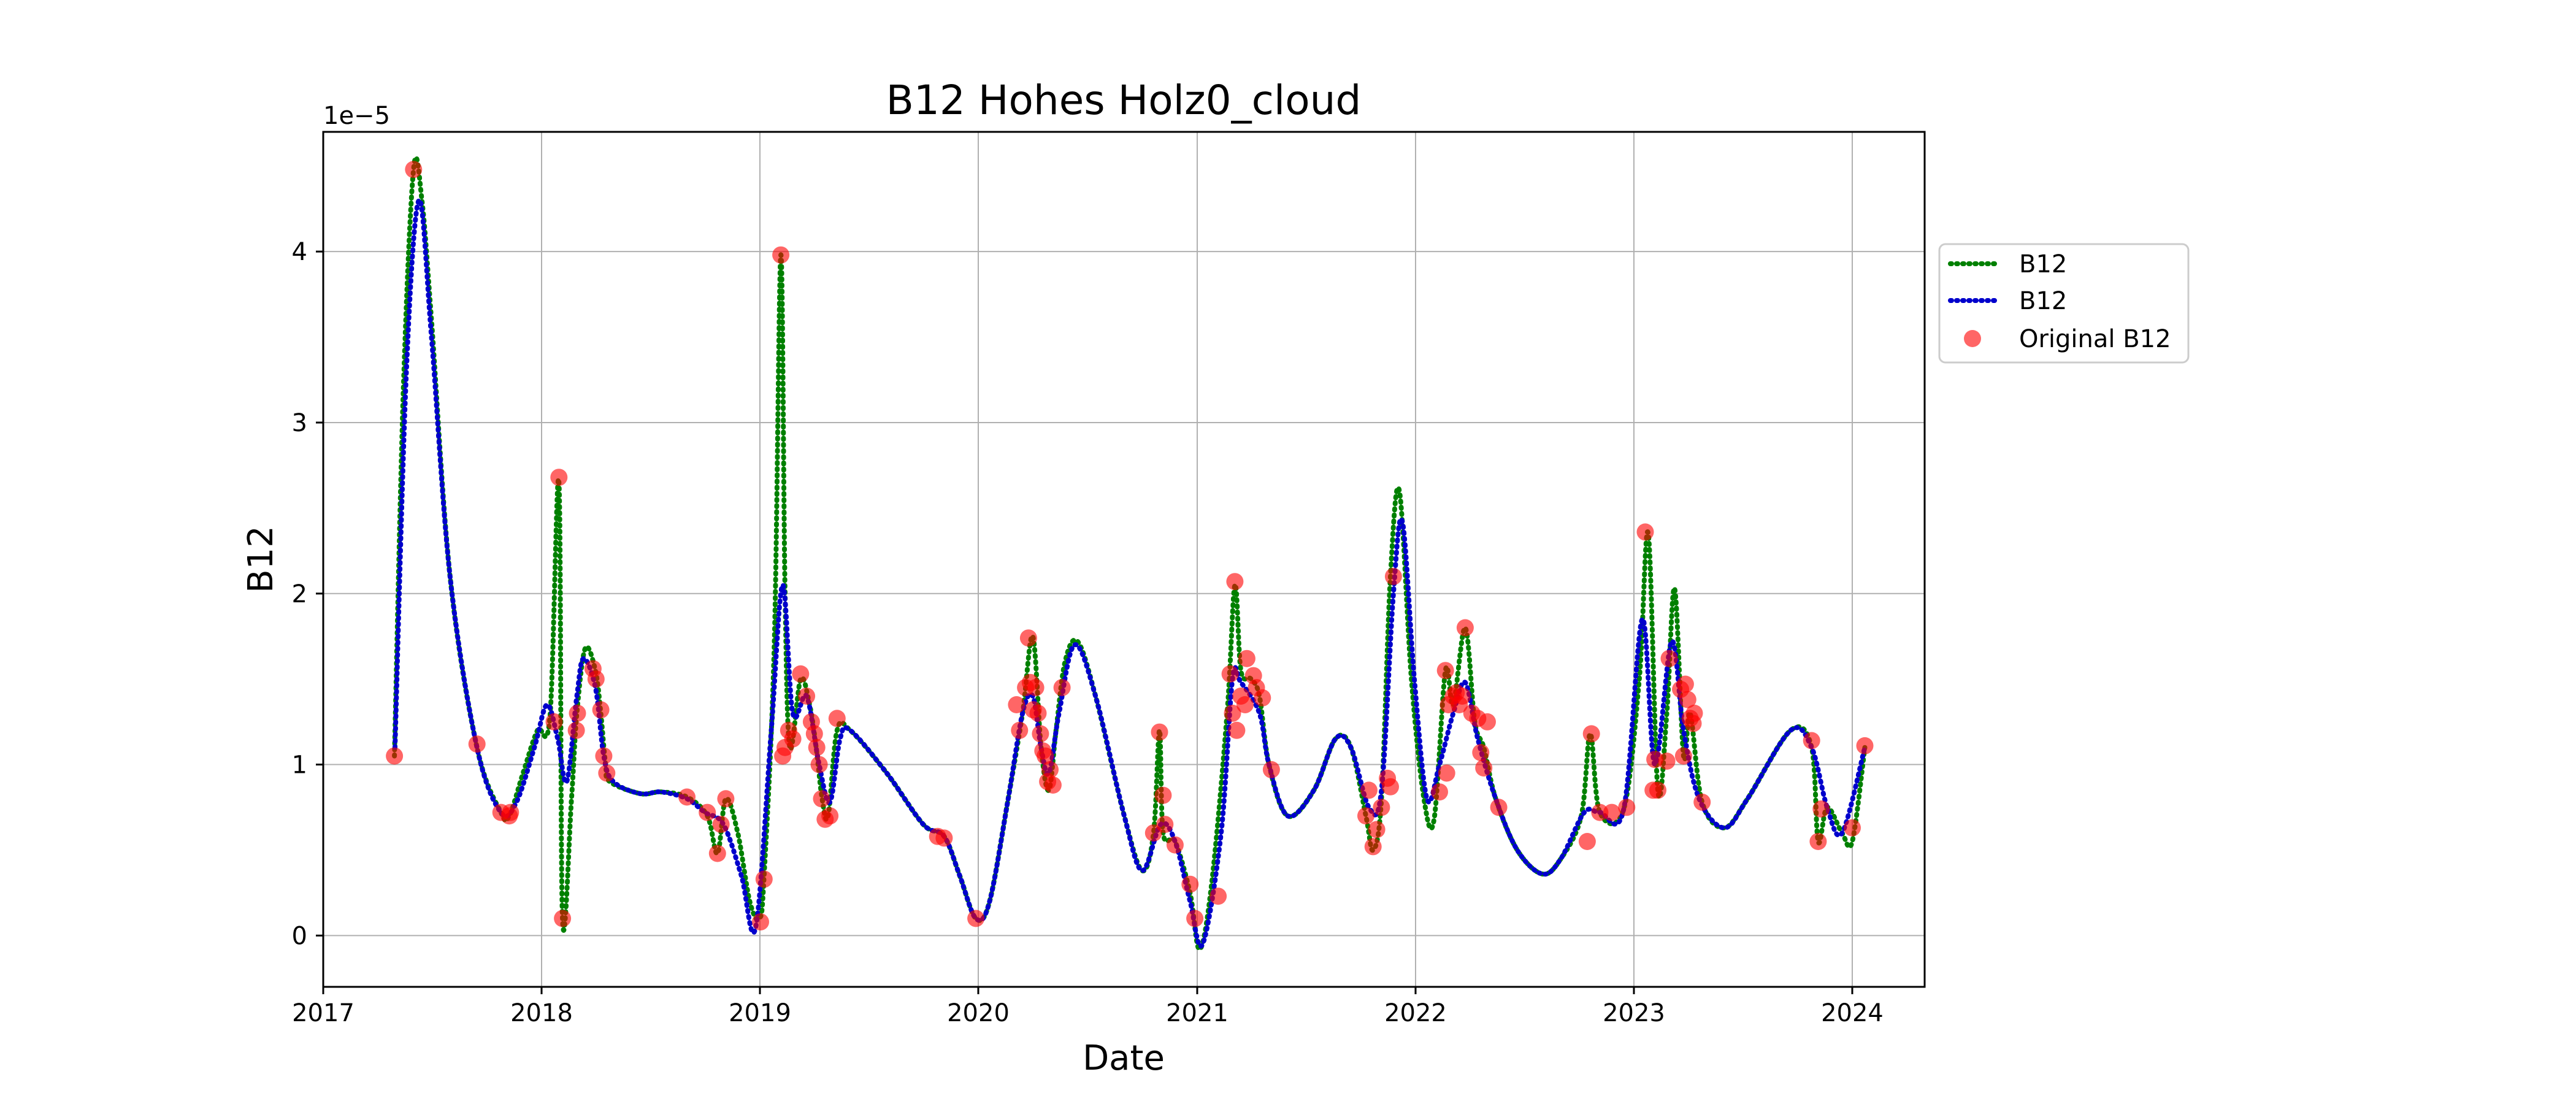 The height and width of the screenshot is (1104, 2576). What do you see at coordinates (1124, 1058) in the screenshot?
I see `x-axis-label: Date` at bounding box center [1124, 1058].